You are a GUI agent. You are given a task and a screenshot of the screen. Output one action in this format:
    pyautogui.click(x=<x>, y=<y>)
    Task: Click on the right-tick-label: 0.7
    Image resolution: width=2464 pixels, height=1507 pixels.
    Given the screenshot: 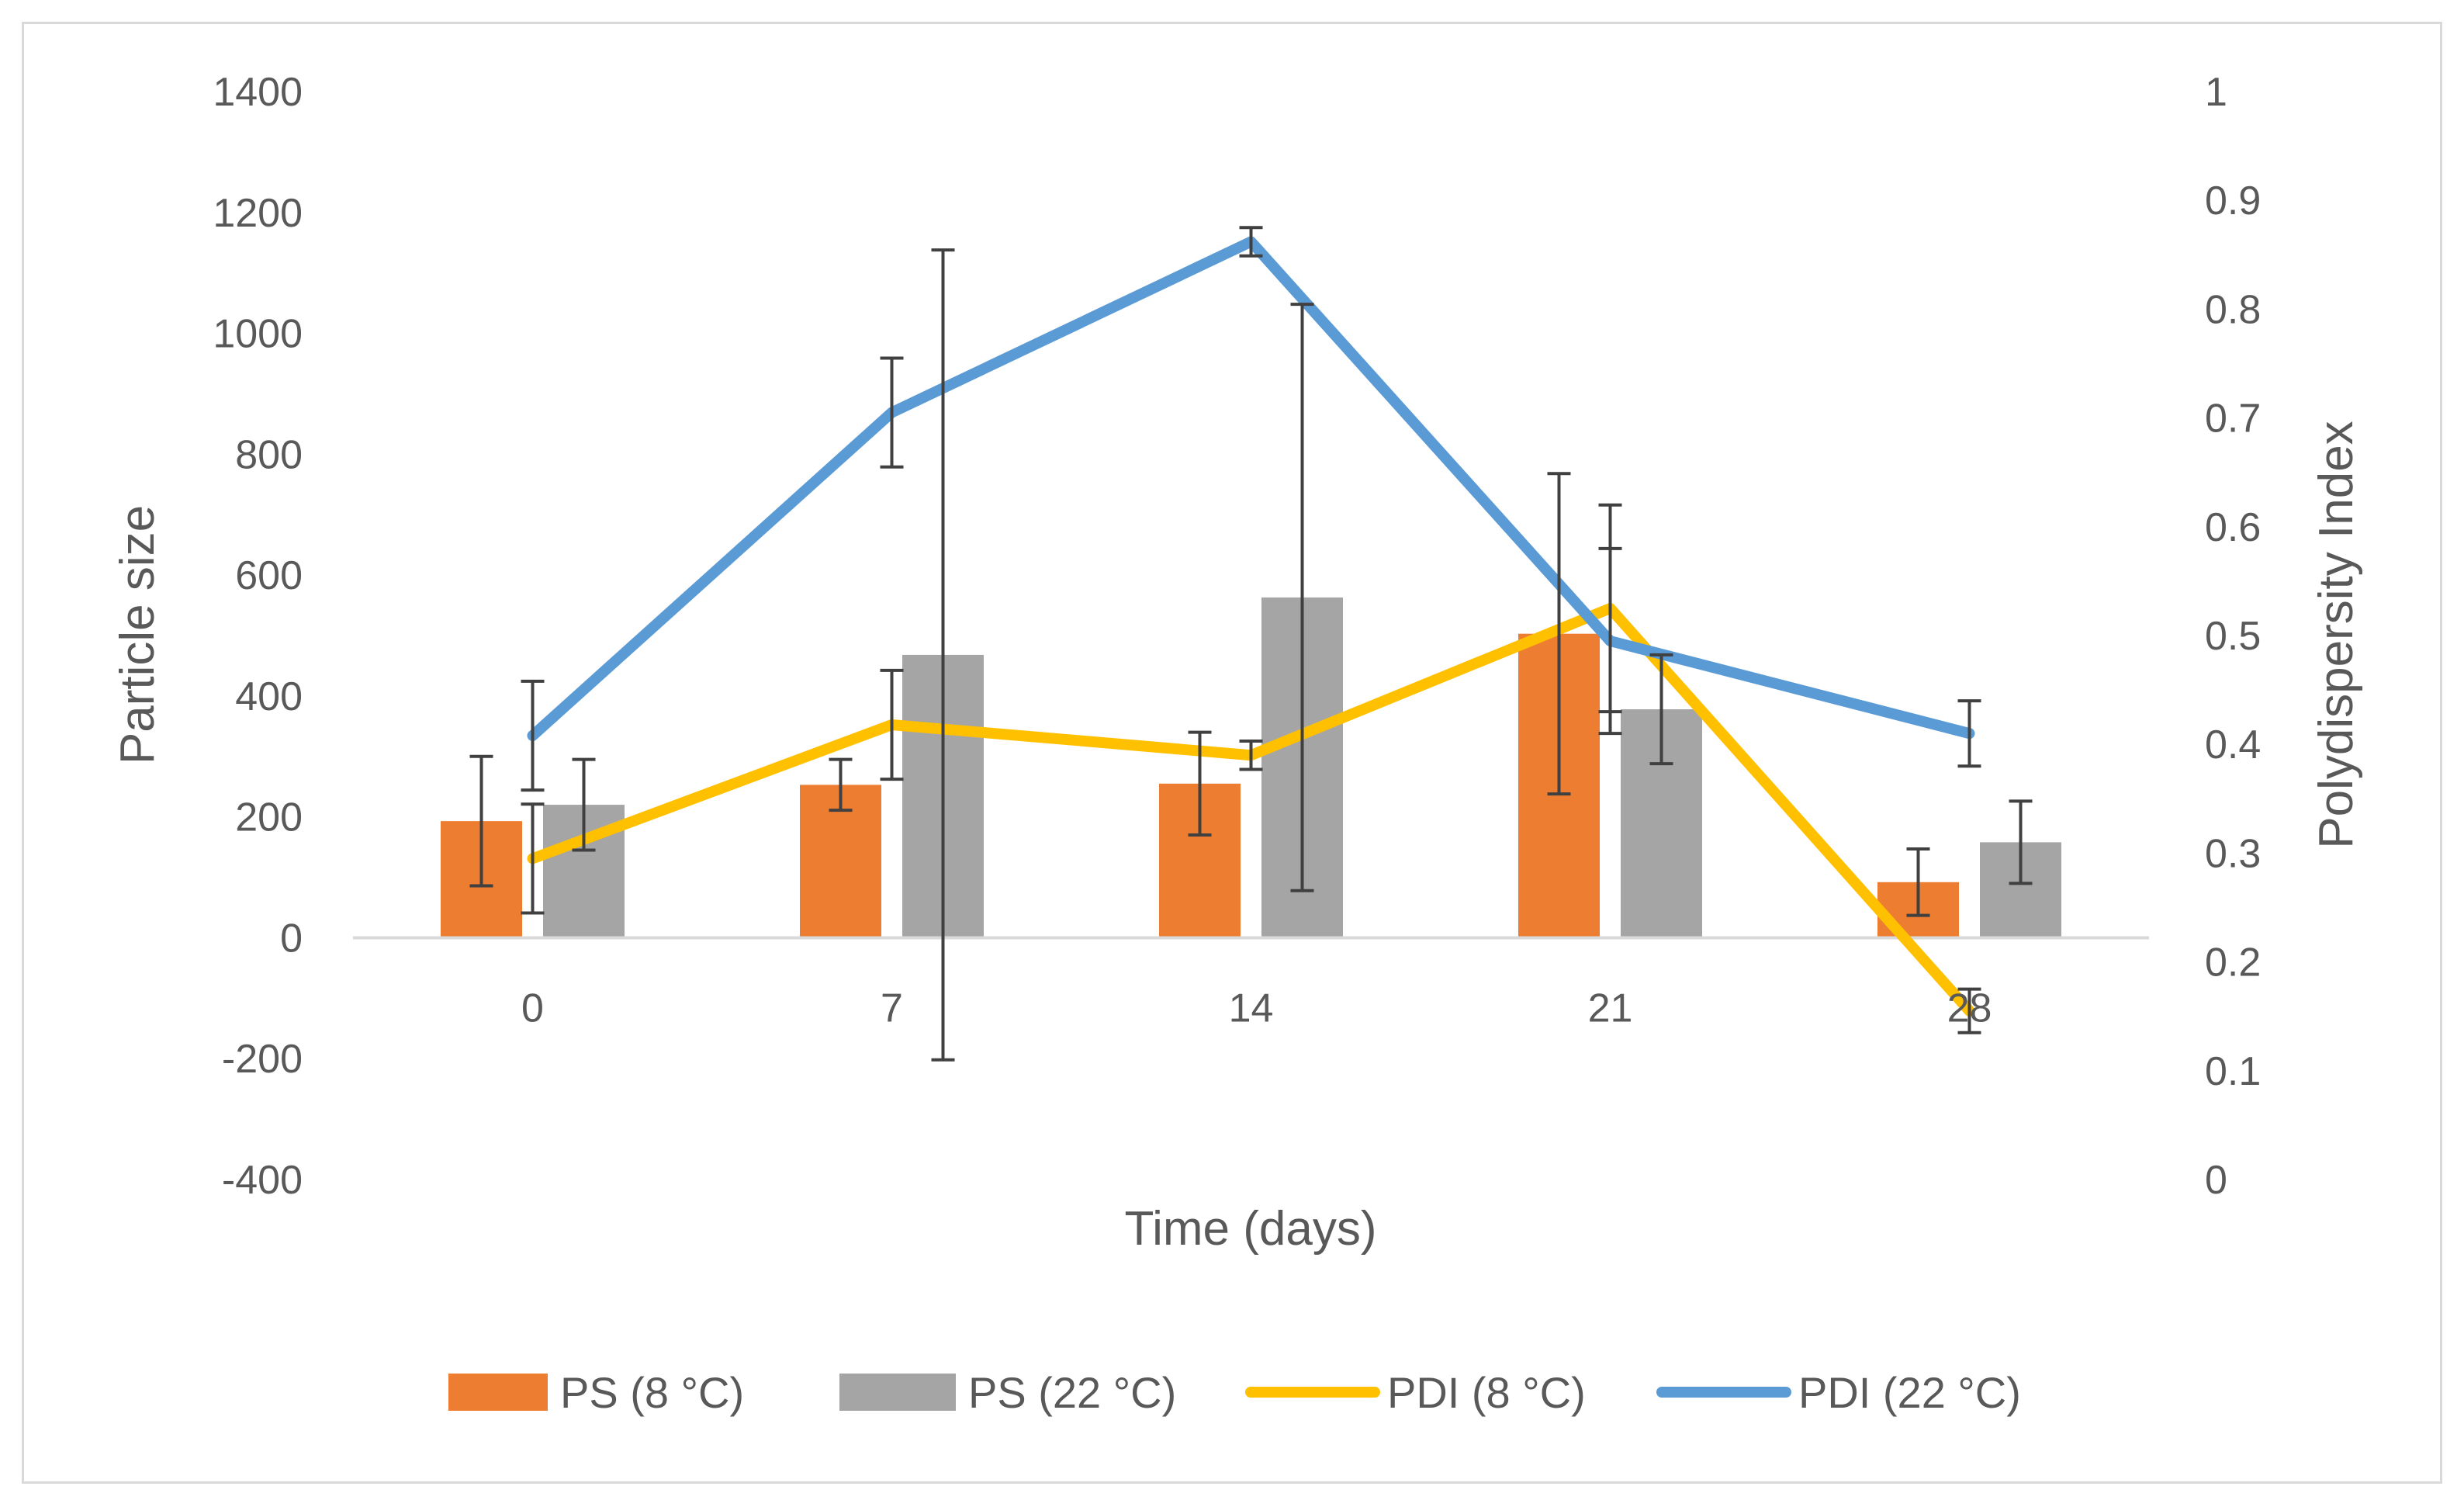 What is the action you would take?
    pyautogui.click(x=2233, y=419)
    